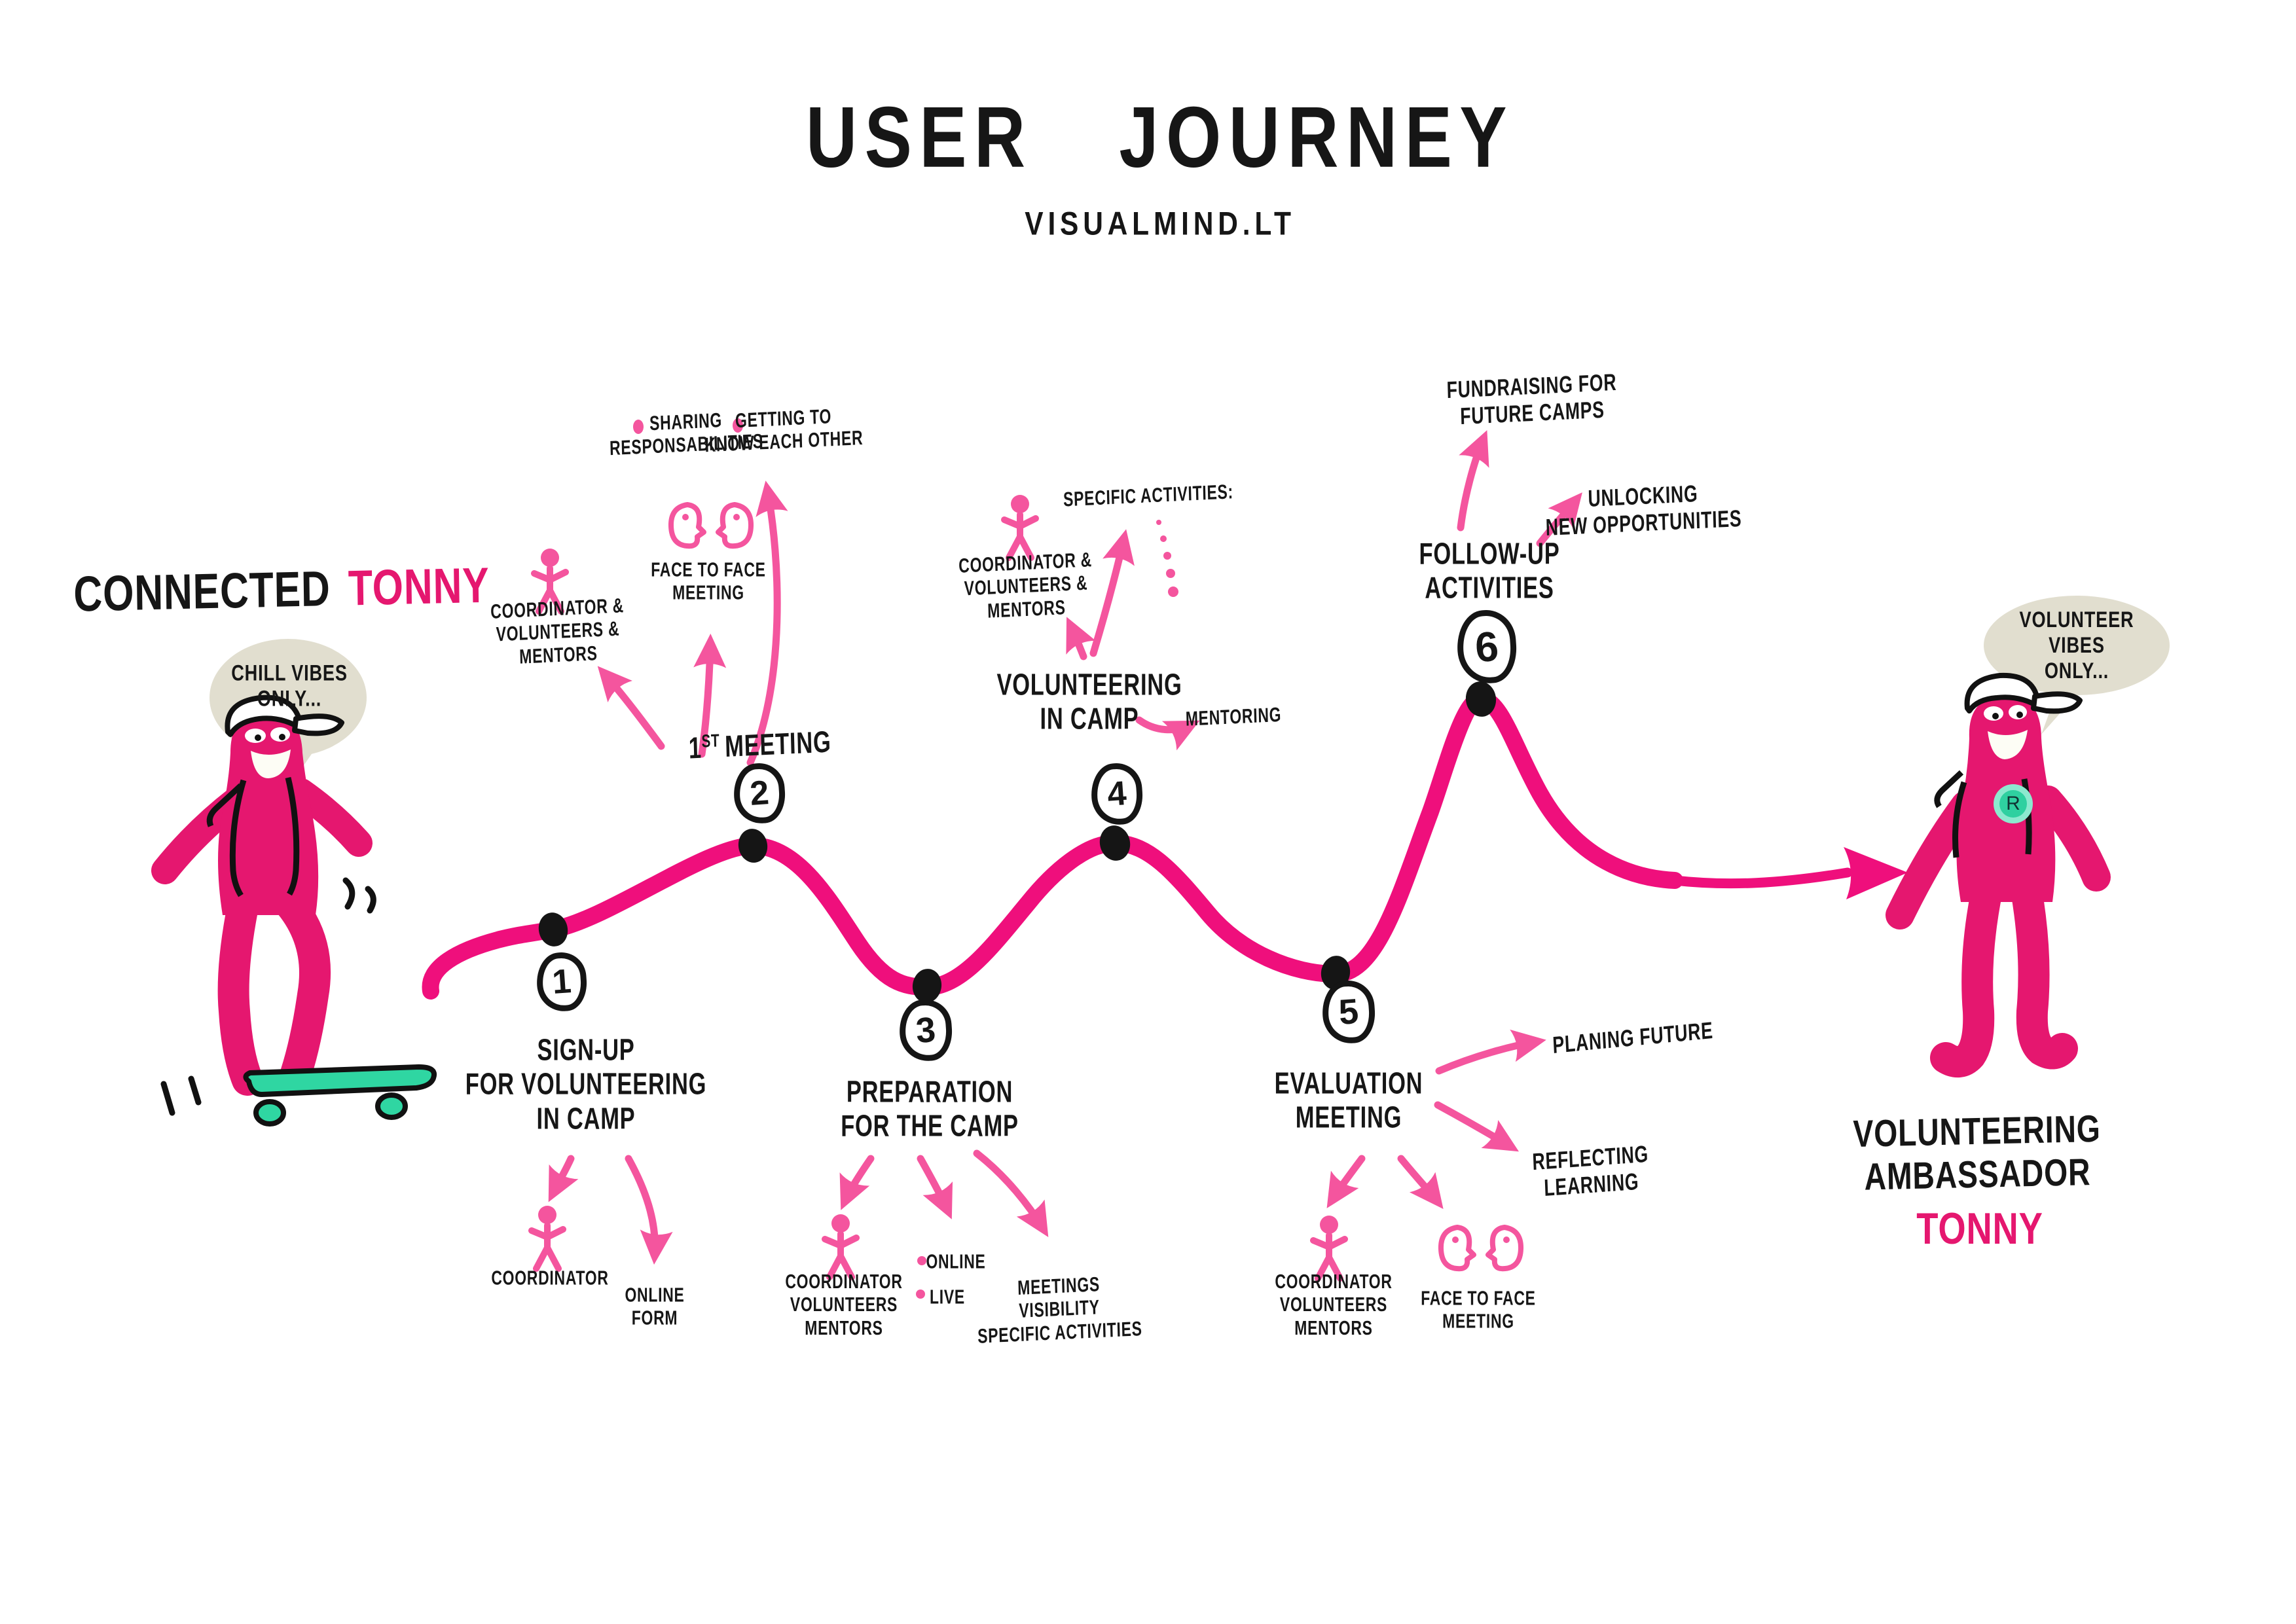 The height and width of the screenshot is (1624, 2296). I want to click on arrow-prep-online-live, so click(935, 1187).